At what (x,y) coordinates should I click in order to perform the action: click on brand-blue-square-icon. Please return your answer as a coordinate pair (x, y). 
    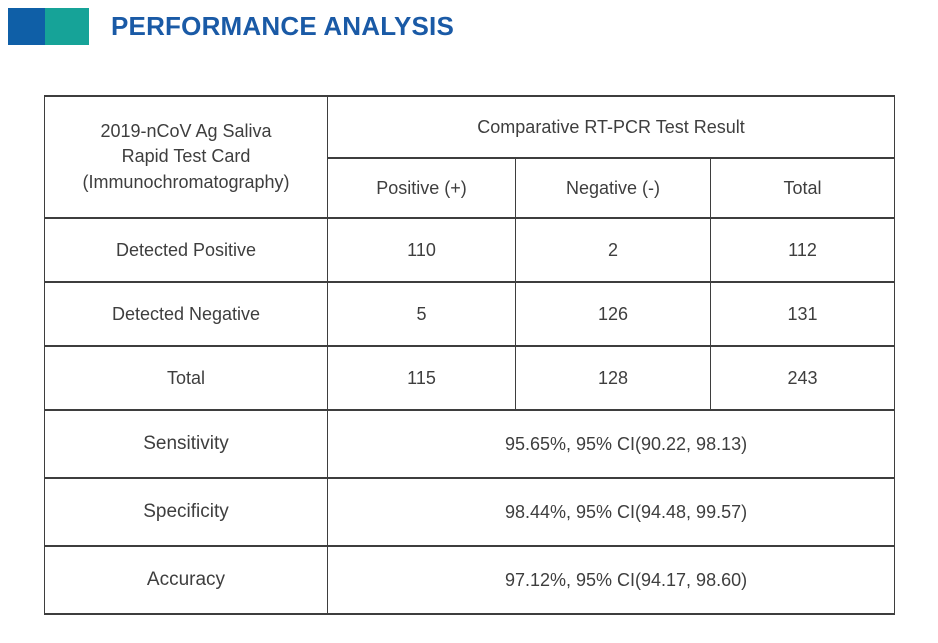
    Looking at the image, I should click on (26, 26).